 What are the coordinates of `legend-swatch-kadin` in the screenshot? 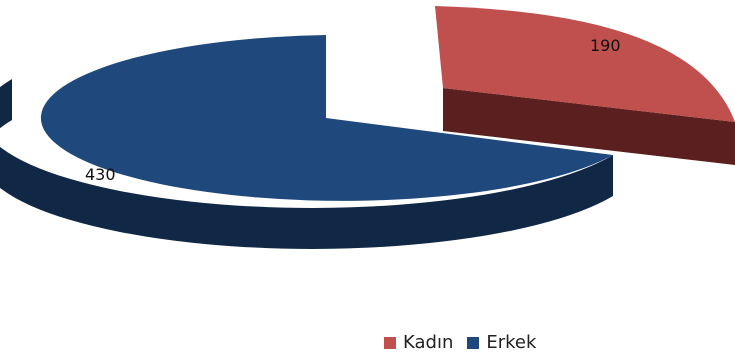 It's located at (390, 342).